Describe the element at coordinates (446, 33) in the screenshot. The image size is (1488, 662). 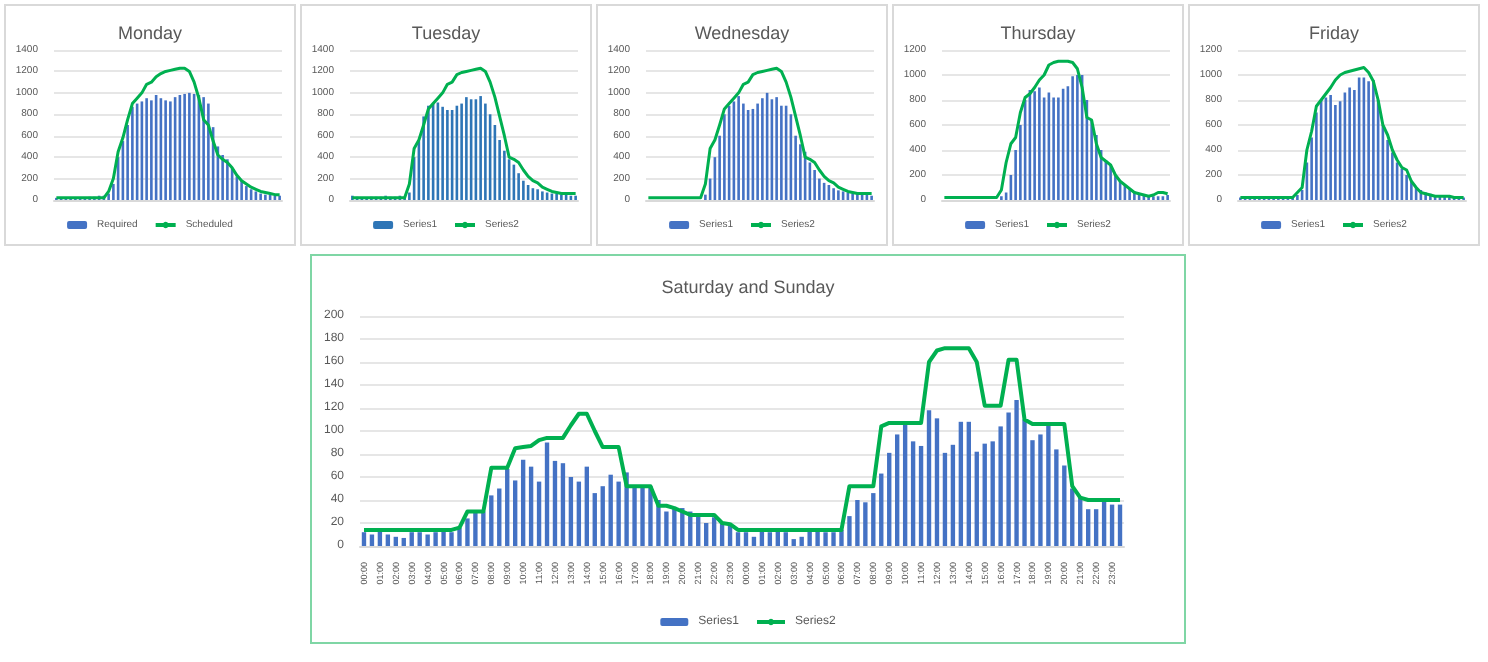
I see `chart-title: Tuesday` at that location.